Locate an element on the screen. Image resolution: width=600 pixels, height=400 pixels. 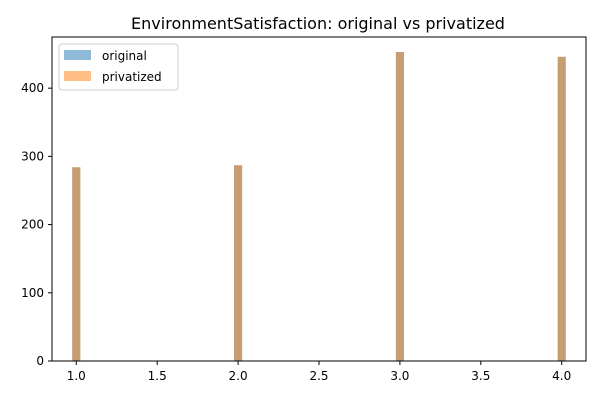
x-tick-label-2: 2.0 is located at coordinates (238, 376).